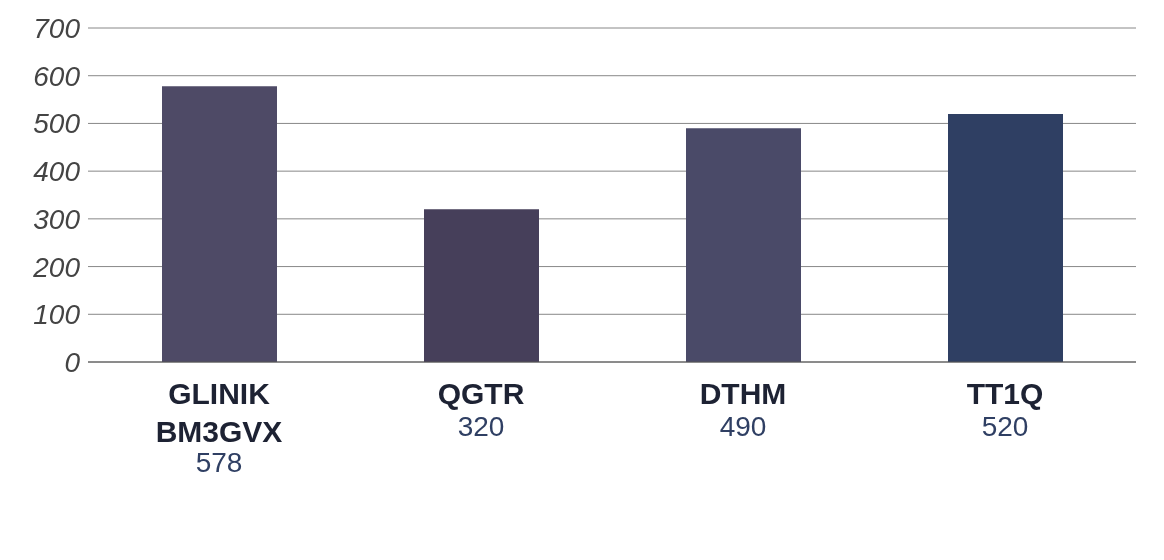  What do you see at coordinates (57, 315) in the screenshot?
I see `y-tick-label: 100` at bounding box center [57, 315].